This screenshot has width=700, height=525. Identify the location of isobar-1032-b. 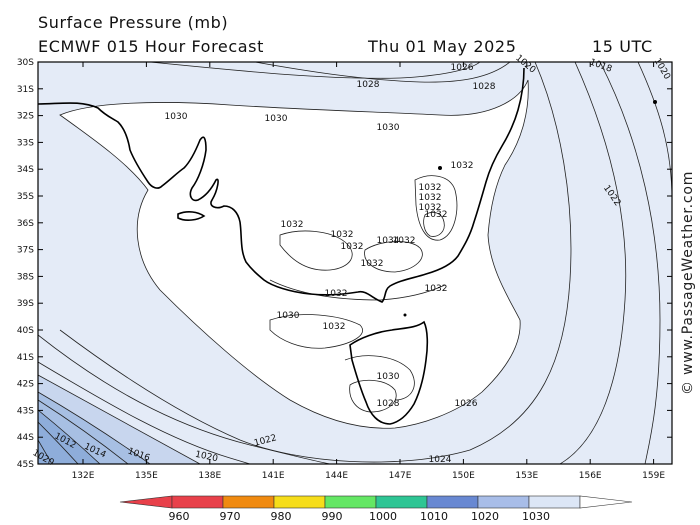
(393, 257).